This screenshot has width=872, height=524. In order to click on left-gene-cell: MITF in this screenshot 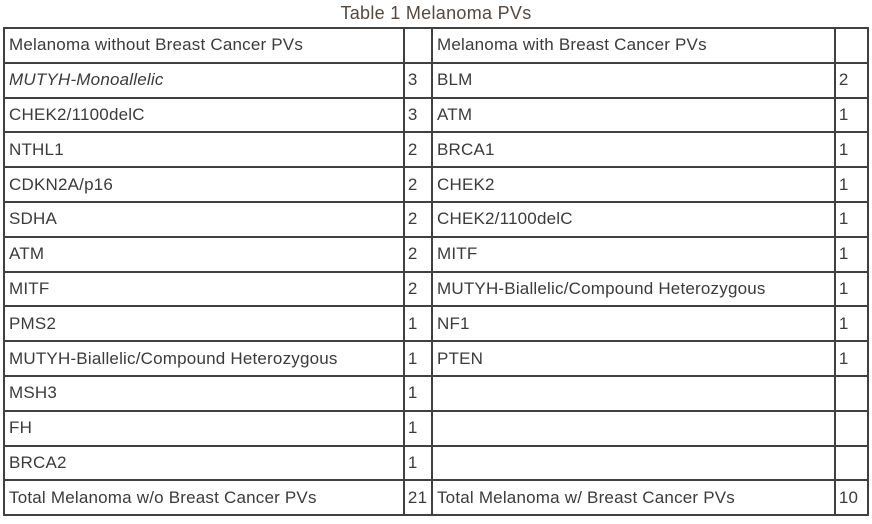, I will do `click(204, 289)`.